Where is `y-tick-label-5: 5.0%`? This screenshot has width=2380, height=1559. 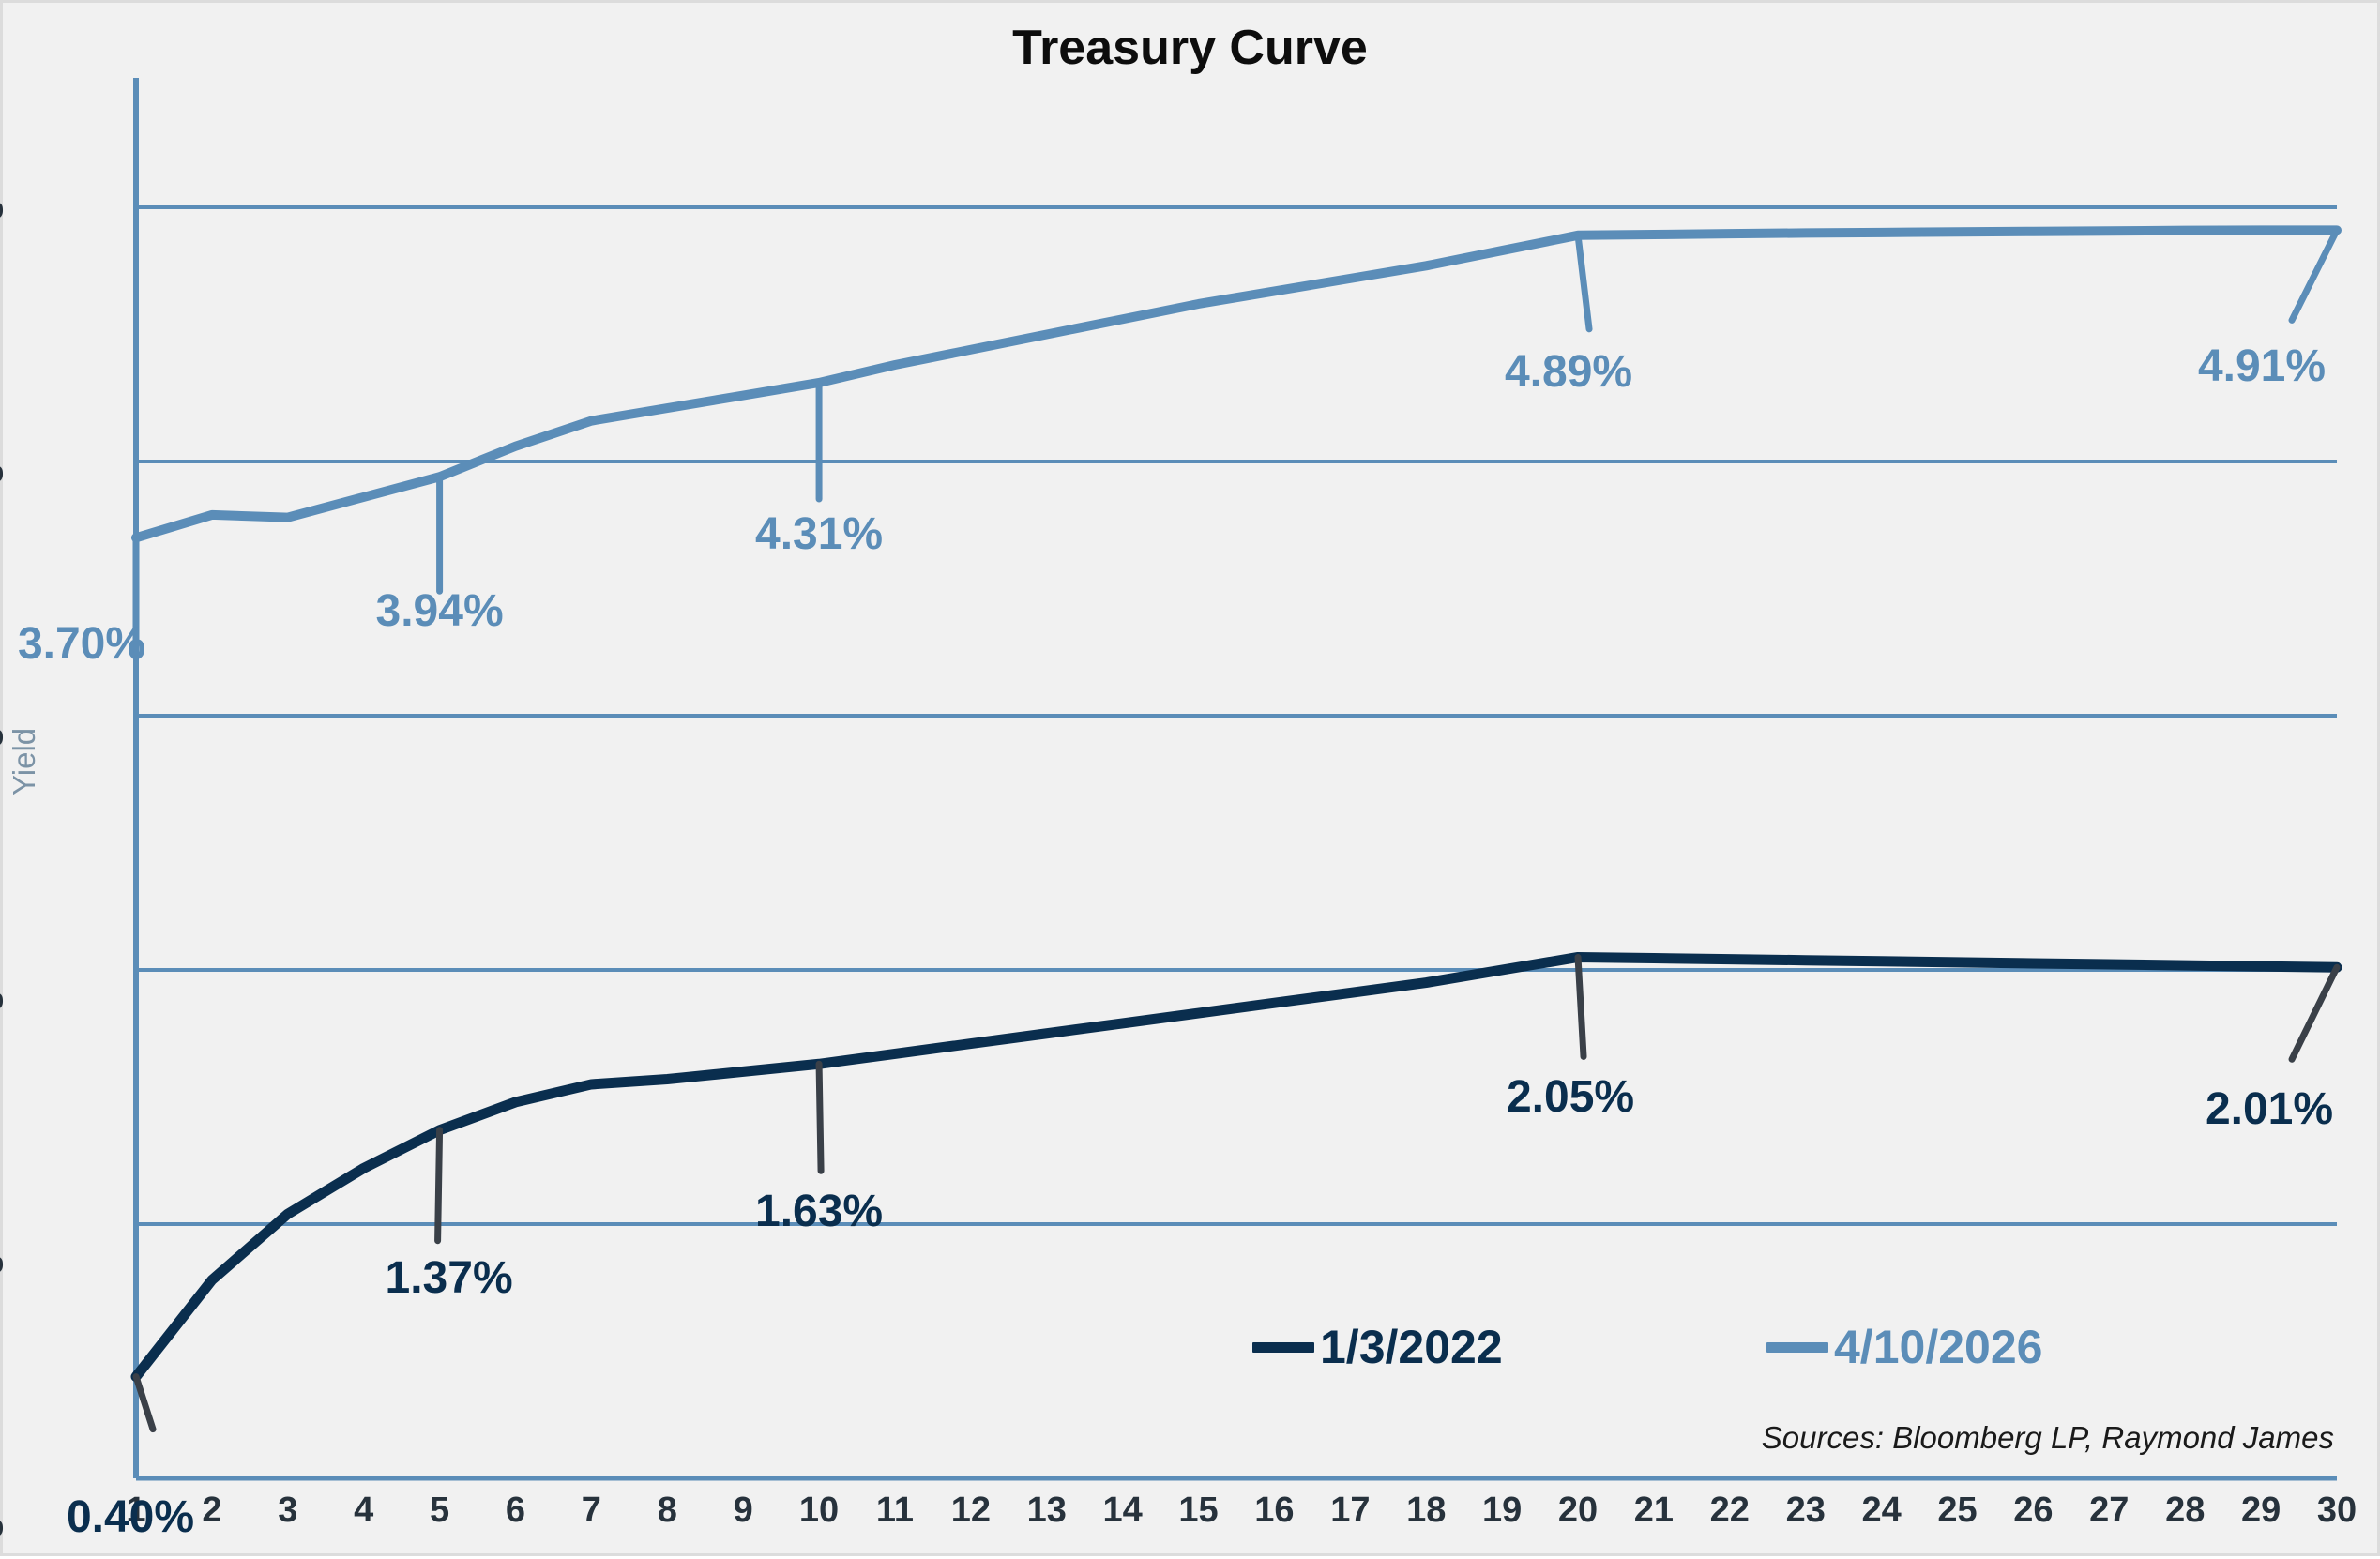
y-tick-label-5: 5.0% is located at coordinates (2, 207).